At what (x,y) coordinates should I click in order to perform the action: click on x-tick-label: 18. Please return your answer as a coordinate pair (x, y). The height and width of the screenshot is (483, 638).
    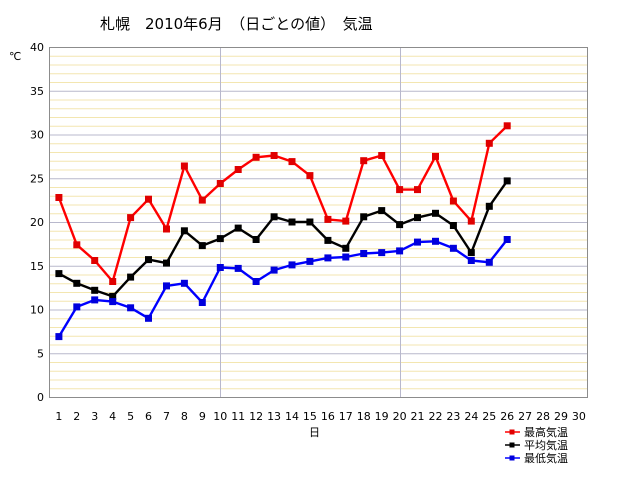
    Looking at the image, I should click on (364, 416).